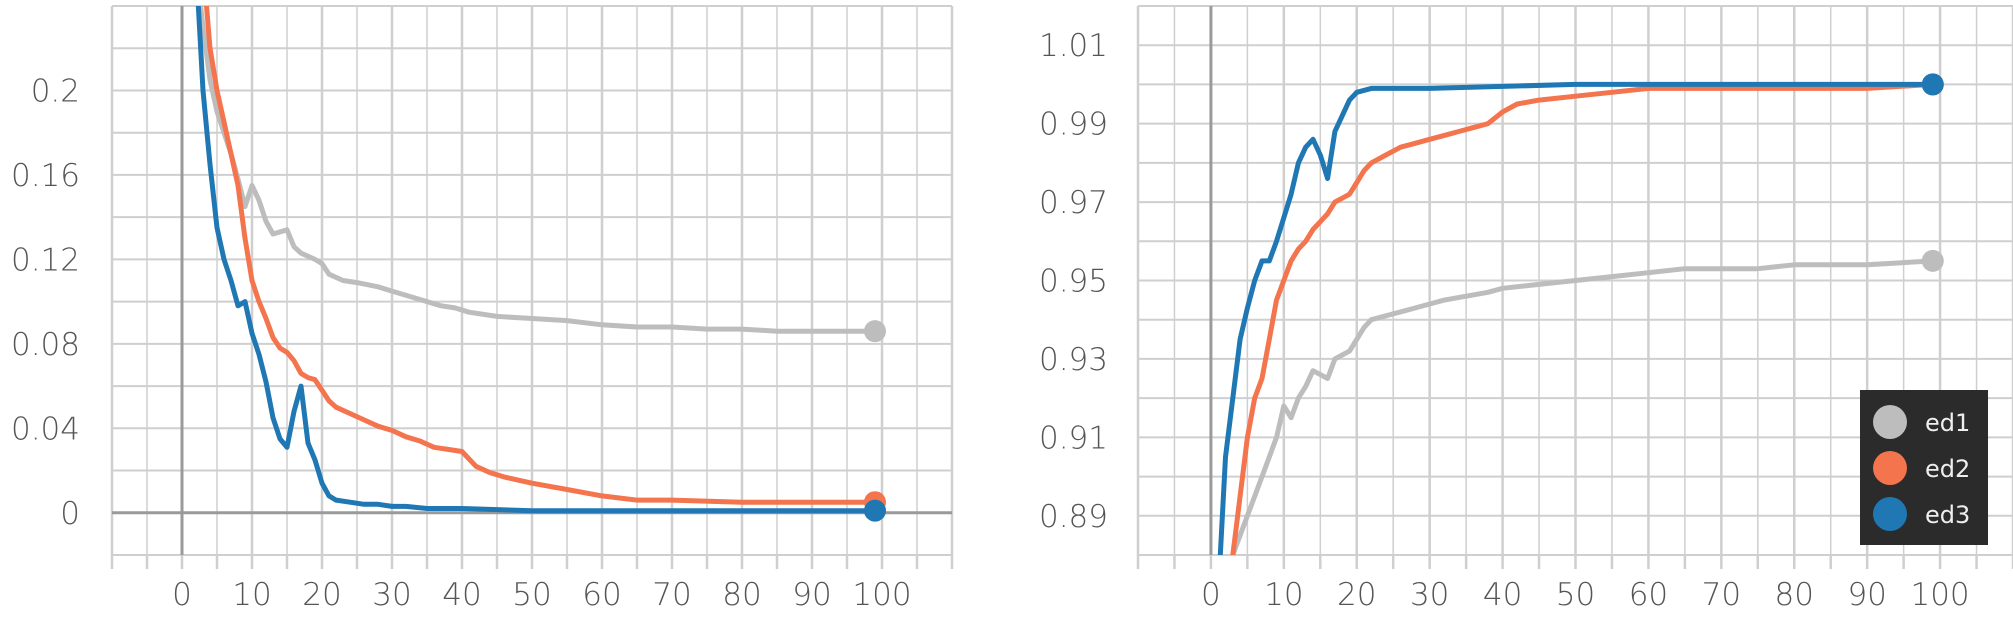  What do you see at coordinates (1947, 423) in the screenshot?
I see `legend-label-ed1: ed1` at bounding box center [1947, 423].